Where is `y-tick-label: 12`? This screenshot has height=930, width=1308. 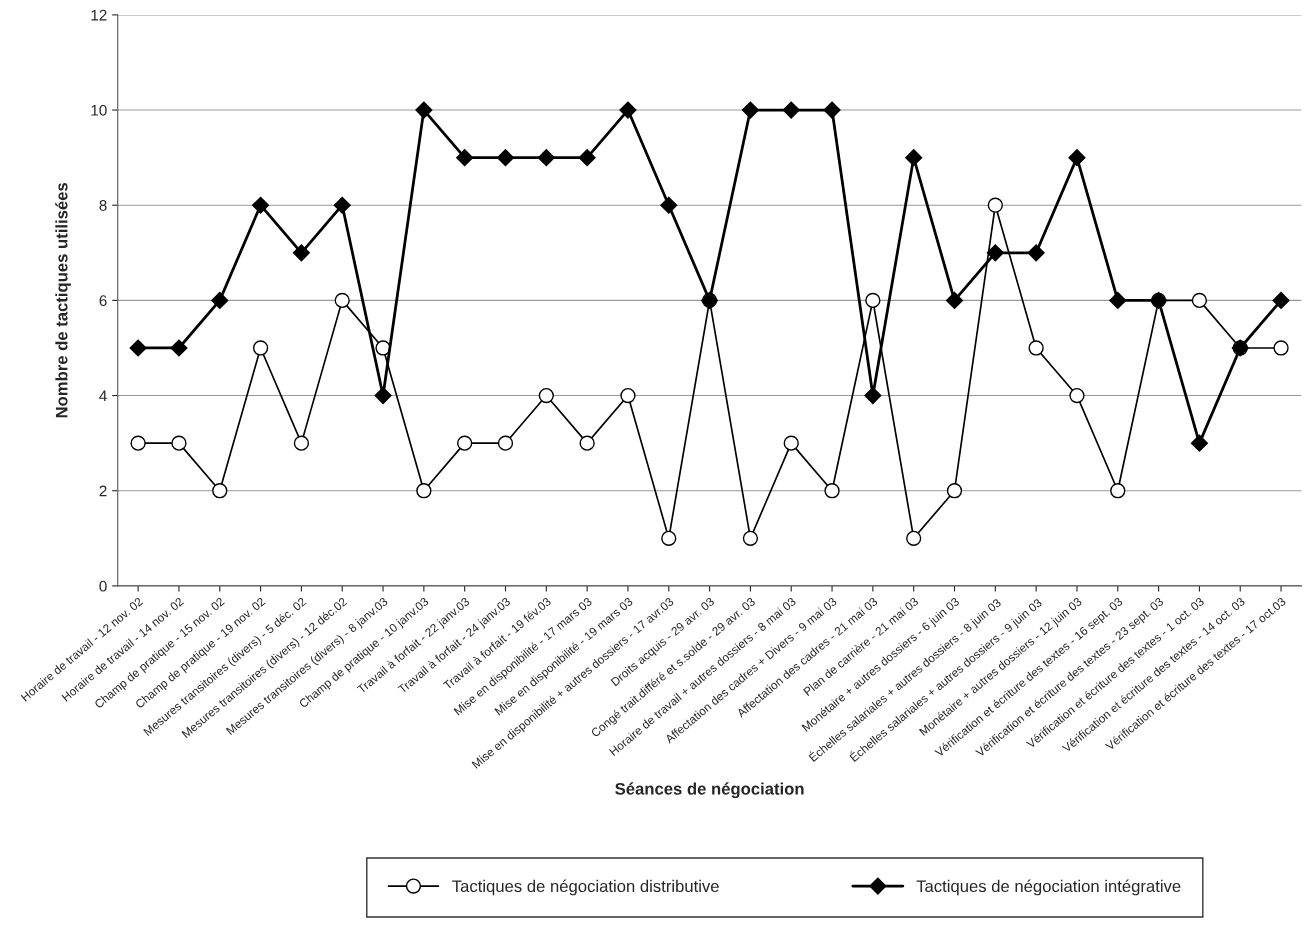 y-tick-label: 12 is located at coordinates (99, 15).